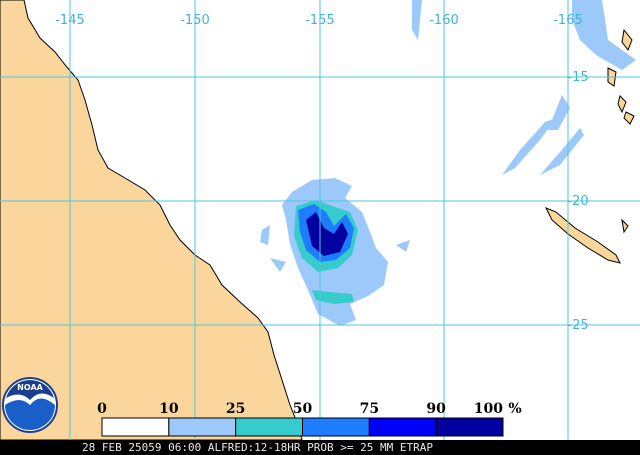  I want to click on longitude-label: -160, so click(444, 20).